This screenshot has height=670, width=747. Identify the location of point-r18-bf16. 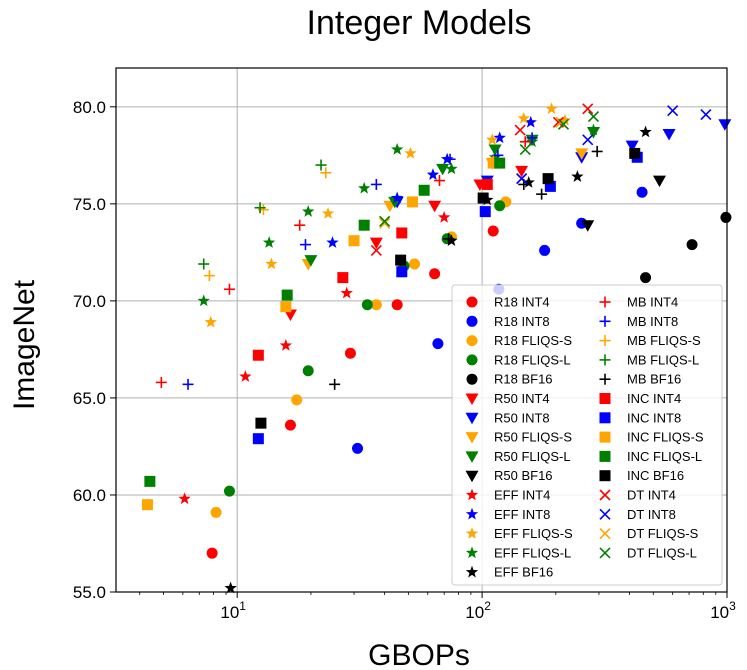
(646, 278).